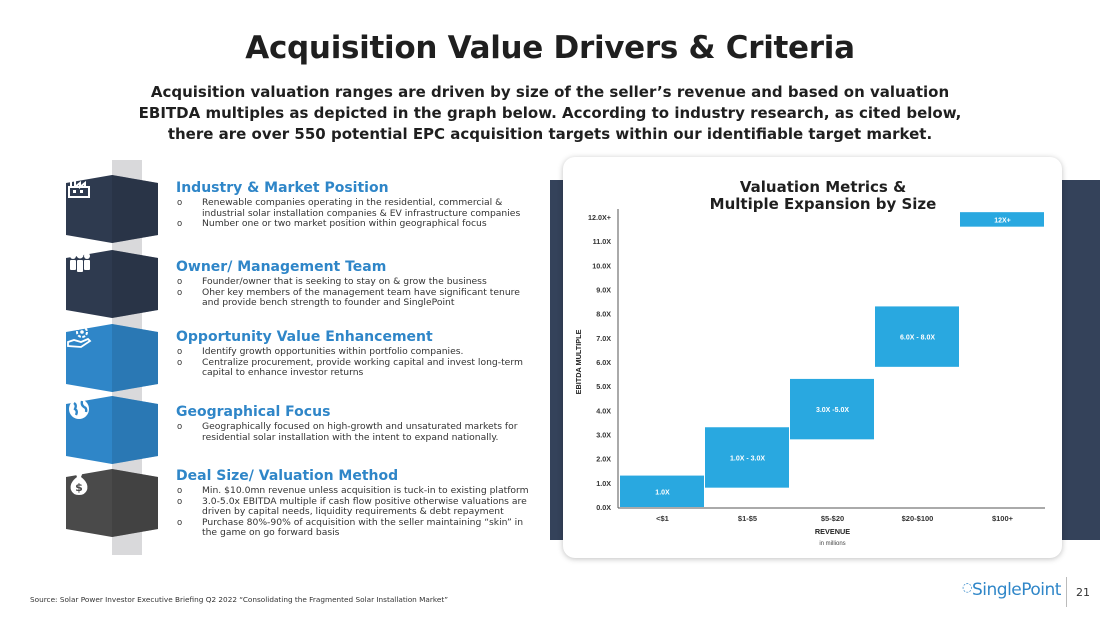 The image size is (1100, 619). I want to click on y-tick-label: 6.0X, so click(603, 362).